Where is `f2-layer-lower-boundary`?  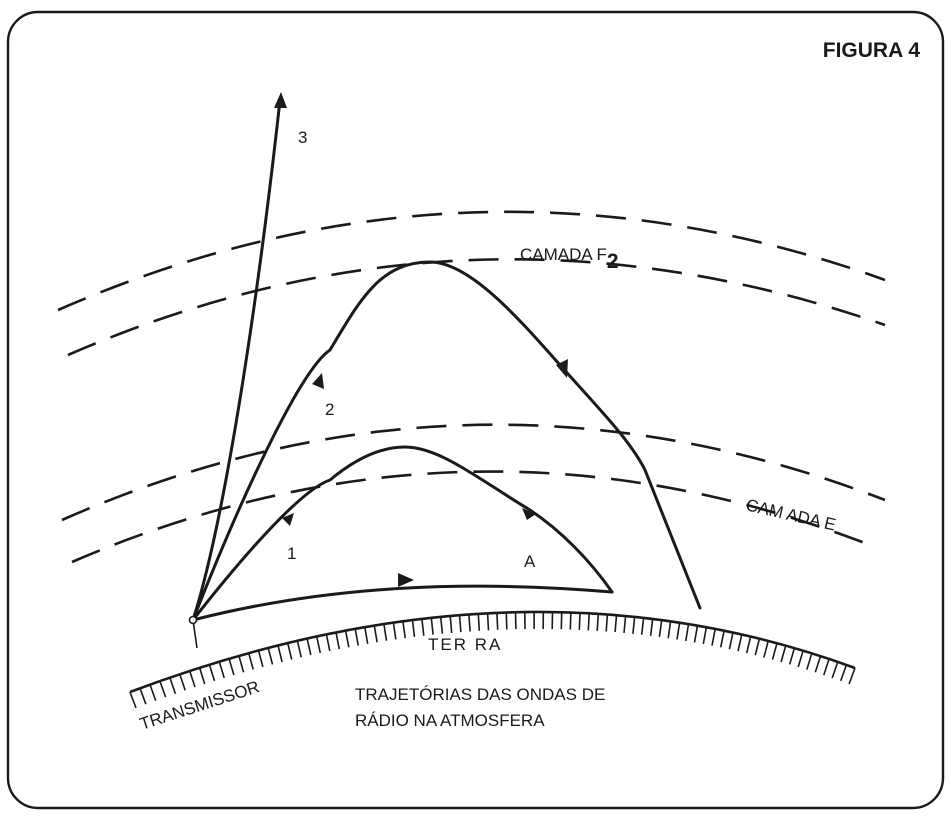
f2-layer-lower-boundary is located at coordinates (476, 307).